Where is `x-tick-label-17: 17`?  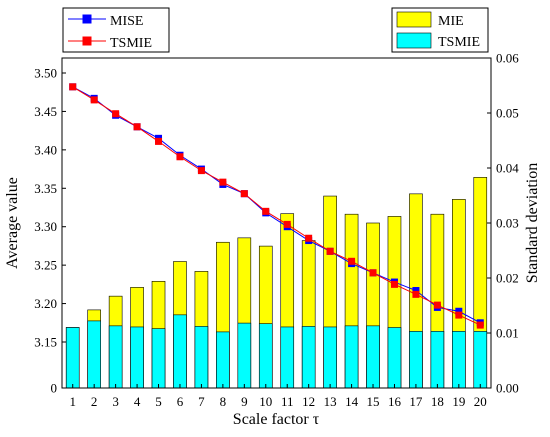 x-tick-label-17: 17 is located at coordinates (416, 401).